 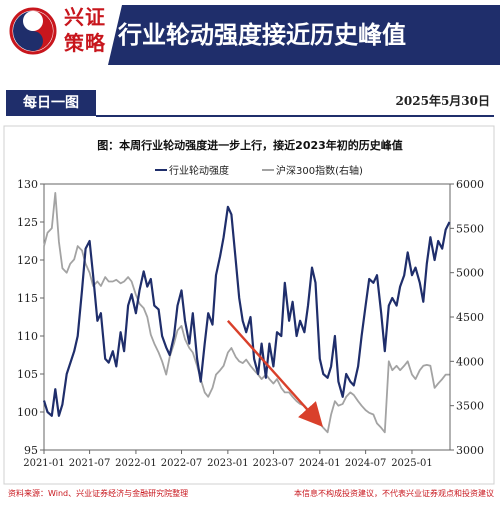 What do you see at coordinates (412, 463) in the screenshot?
I see `x-tick-label: 2025-01` at bounding box center [412, 463].